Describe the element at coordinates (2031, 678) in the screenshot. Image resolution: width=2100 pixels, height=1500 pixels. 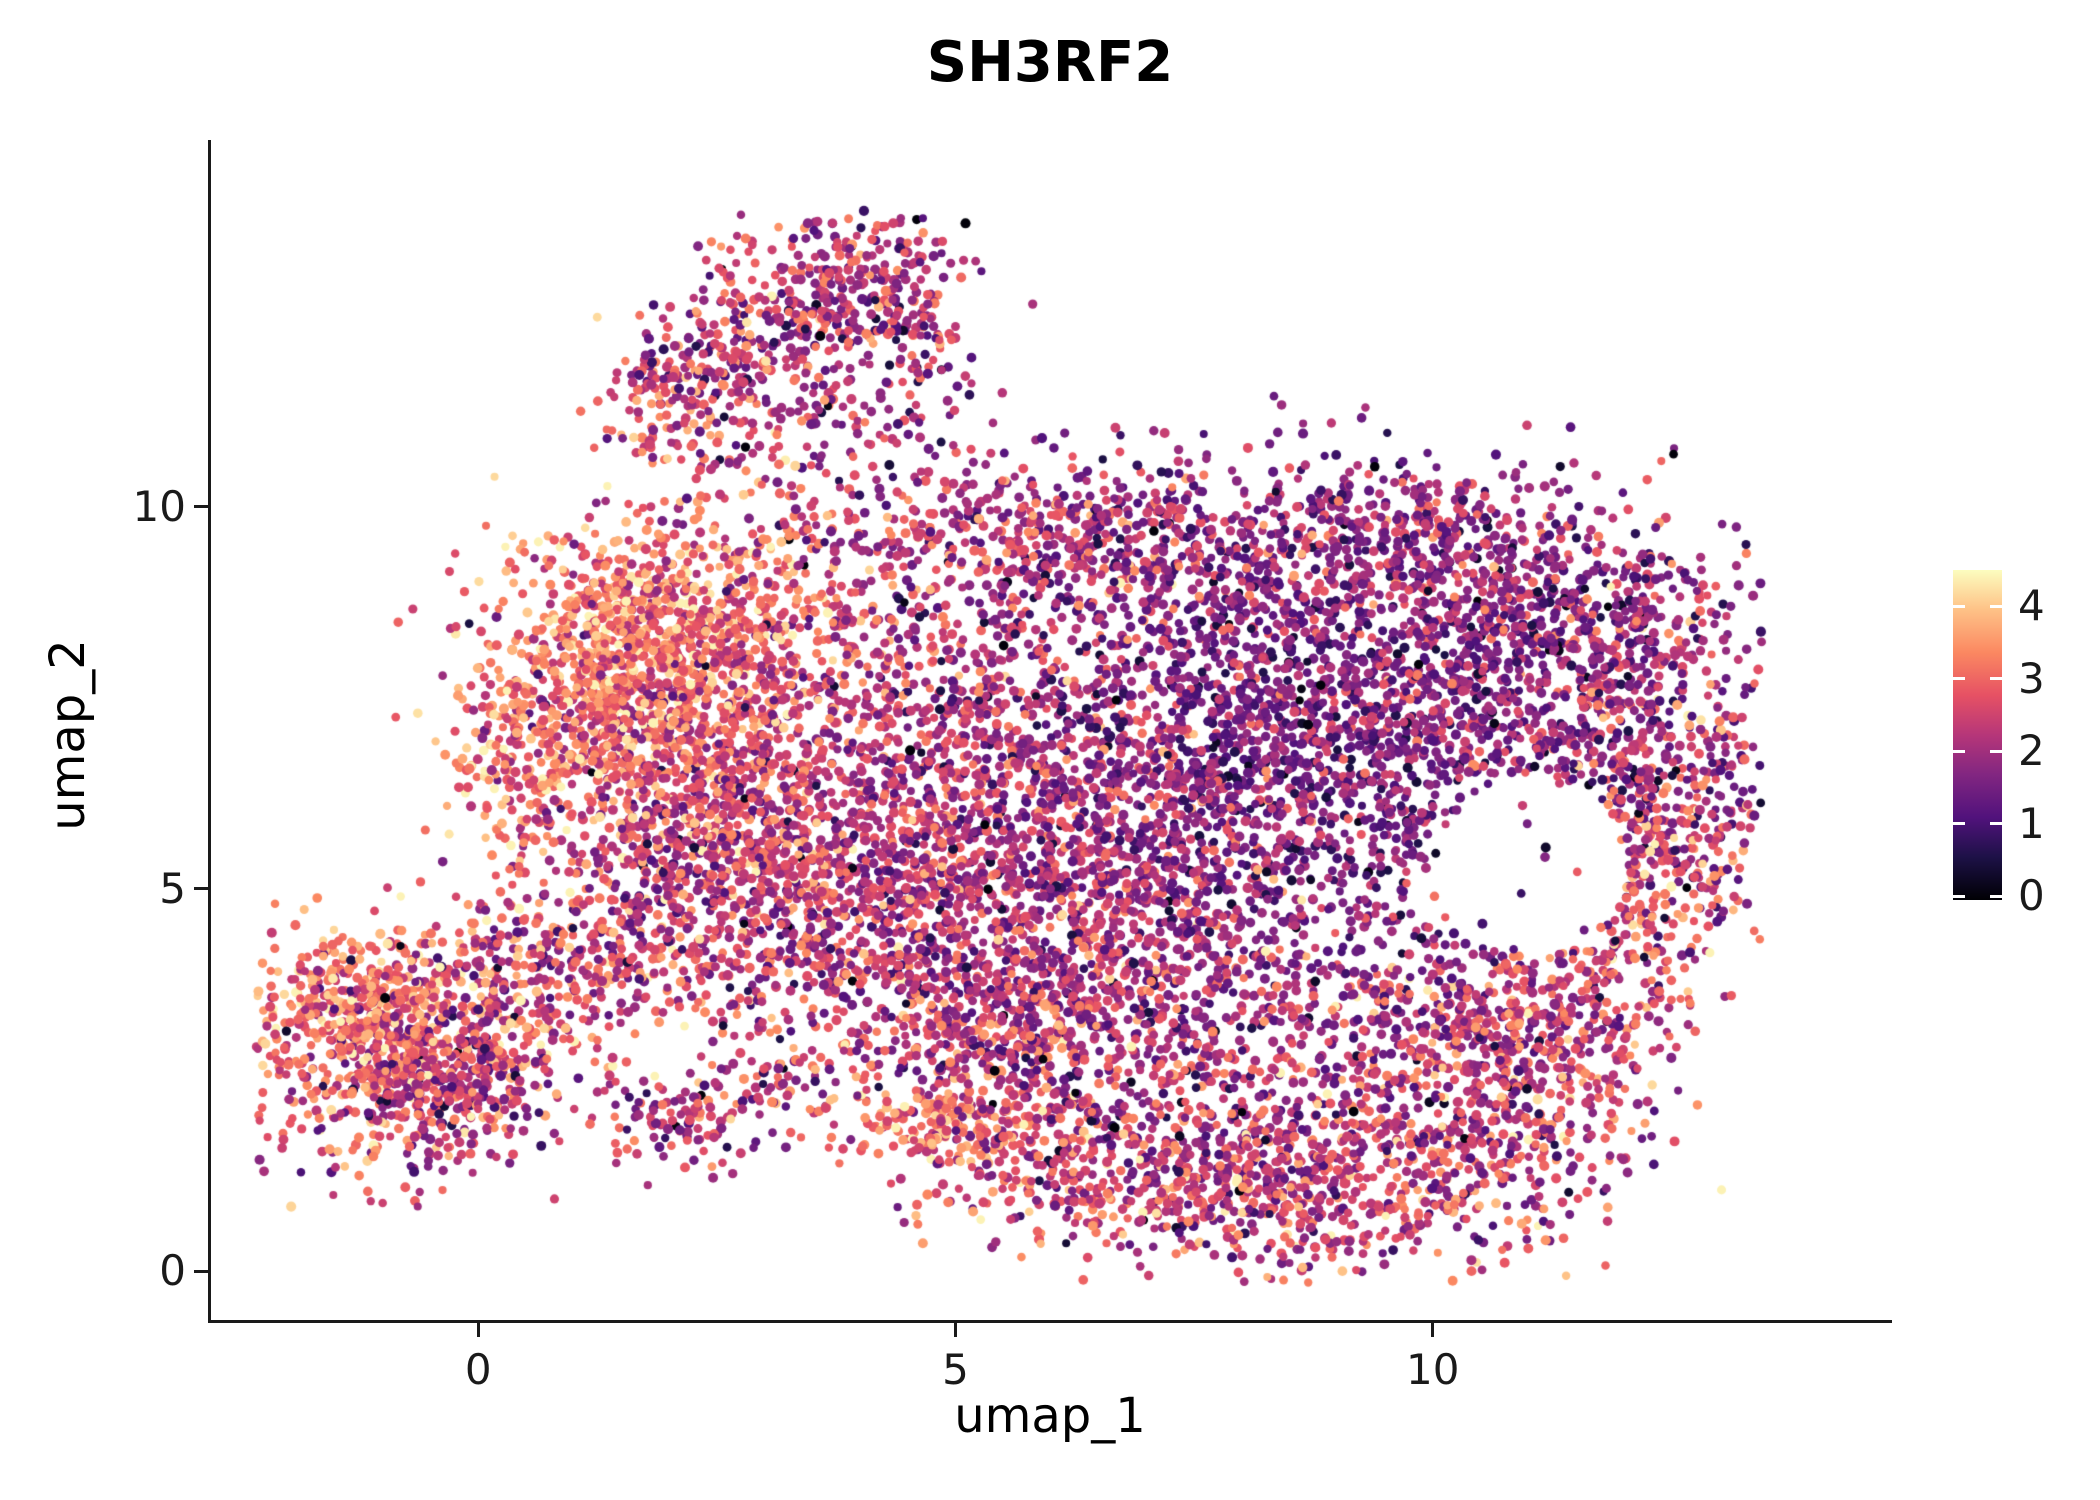
I see `colorbar-tick-label: 3` at that location.